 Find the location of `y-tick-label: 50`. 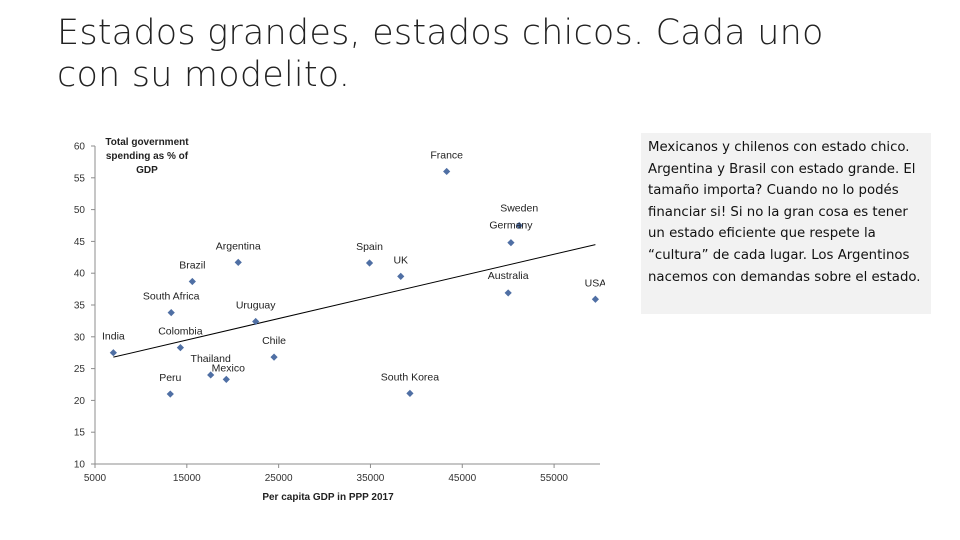

y-tick-label: 50 is located at coordinates (80, 210).